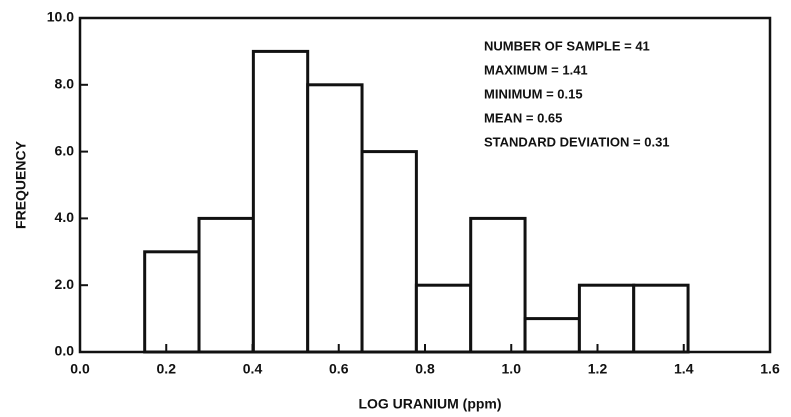  What do you see at coordinates (770, 369) in the screenshot?
I see `x-tick-label: 1.6` at bounding box center [770, 369].